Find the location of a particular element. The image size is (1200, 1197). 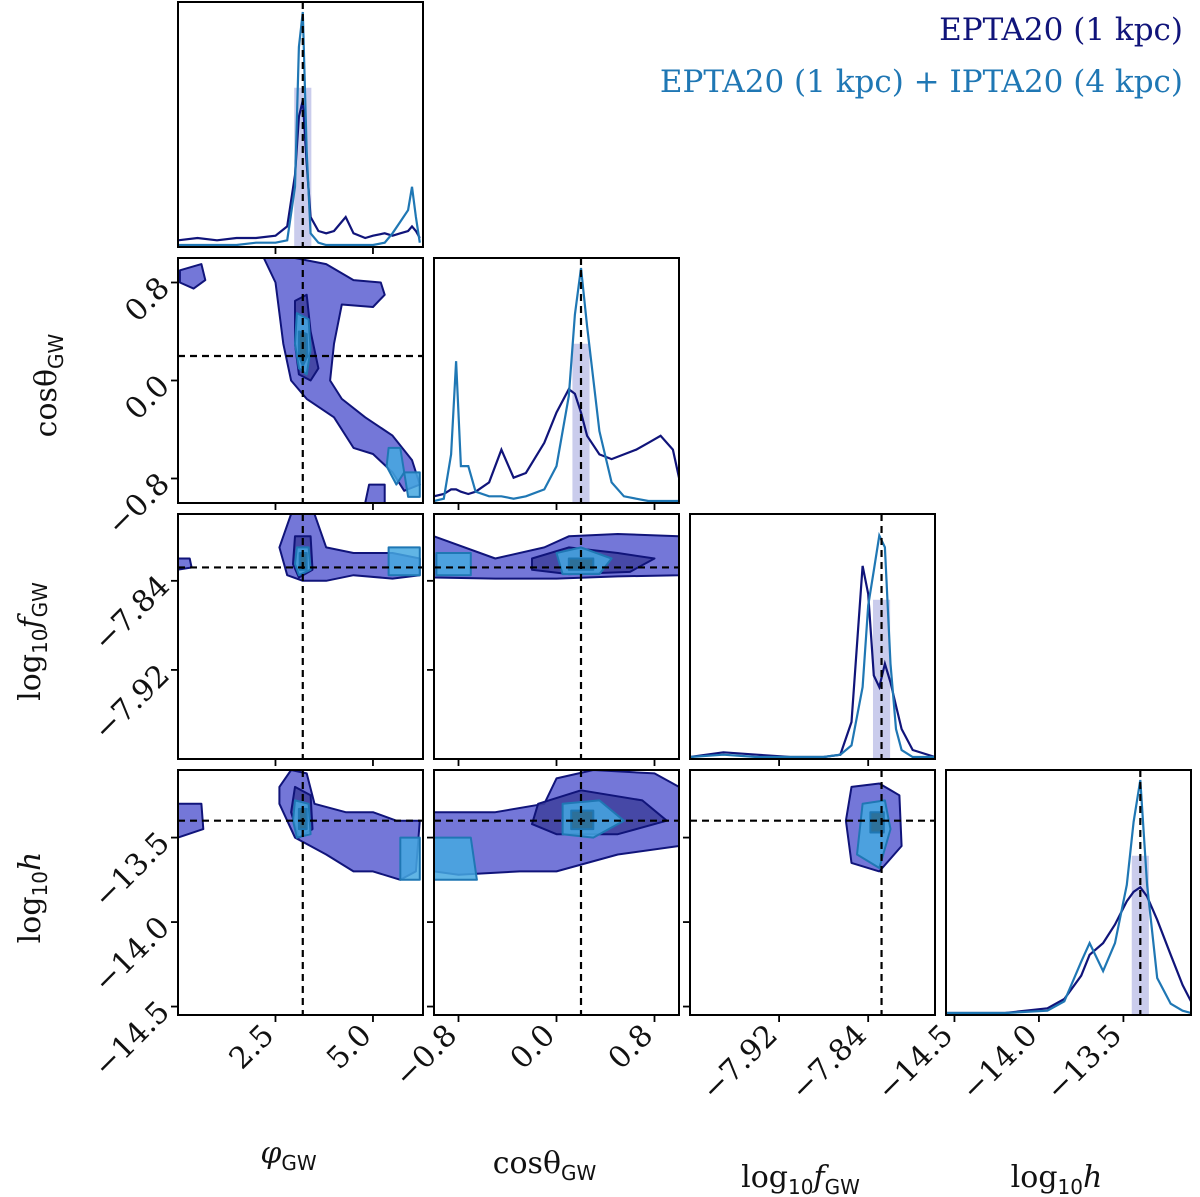

panel-logh-vs-logh is located at coordinates (1068, 892).